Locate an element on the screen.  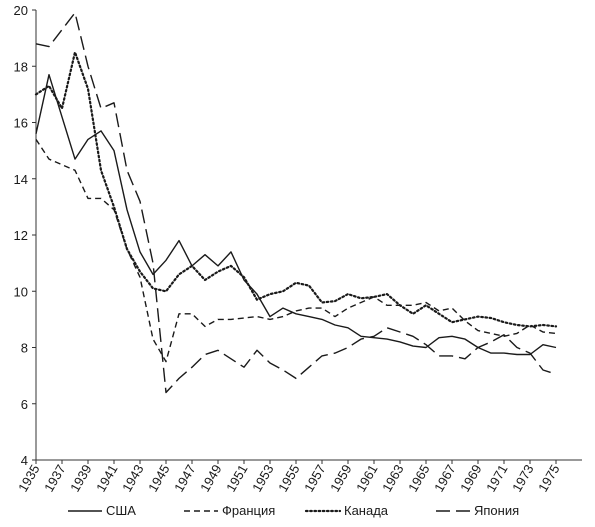
x-tick-label: 1935 is located at coordinates (28, 478).